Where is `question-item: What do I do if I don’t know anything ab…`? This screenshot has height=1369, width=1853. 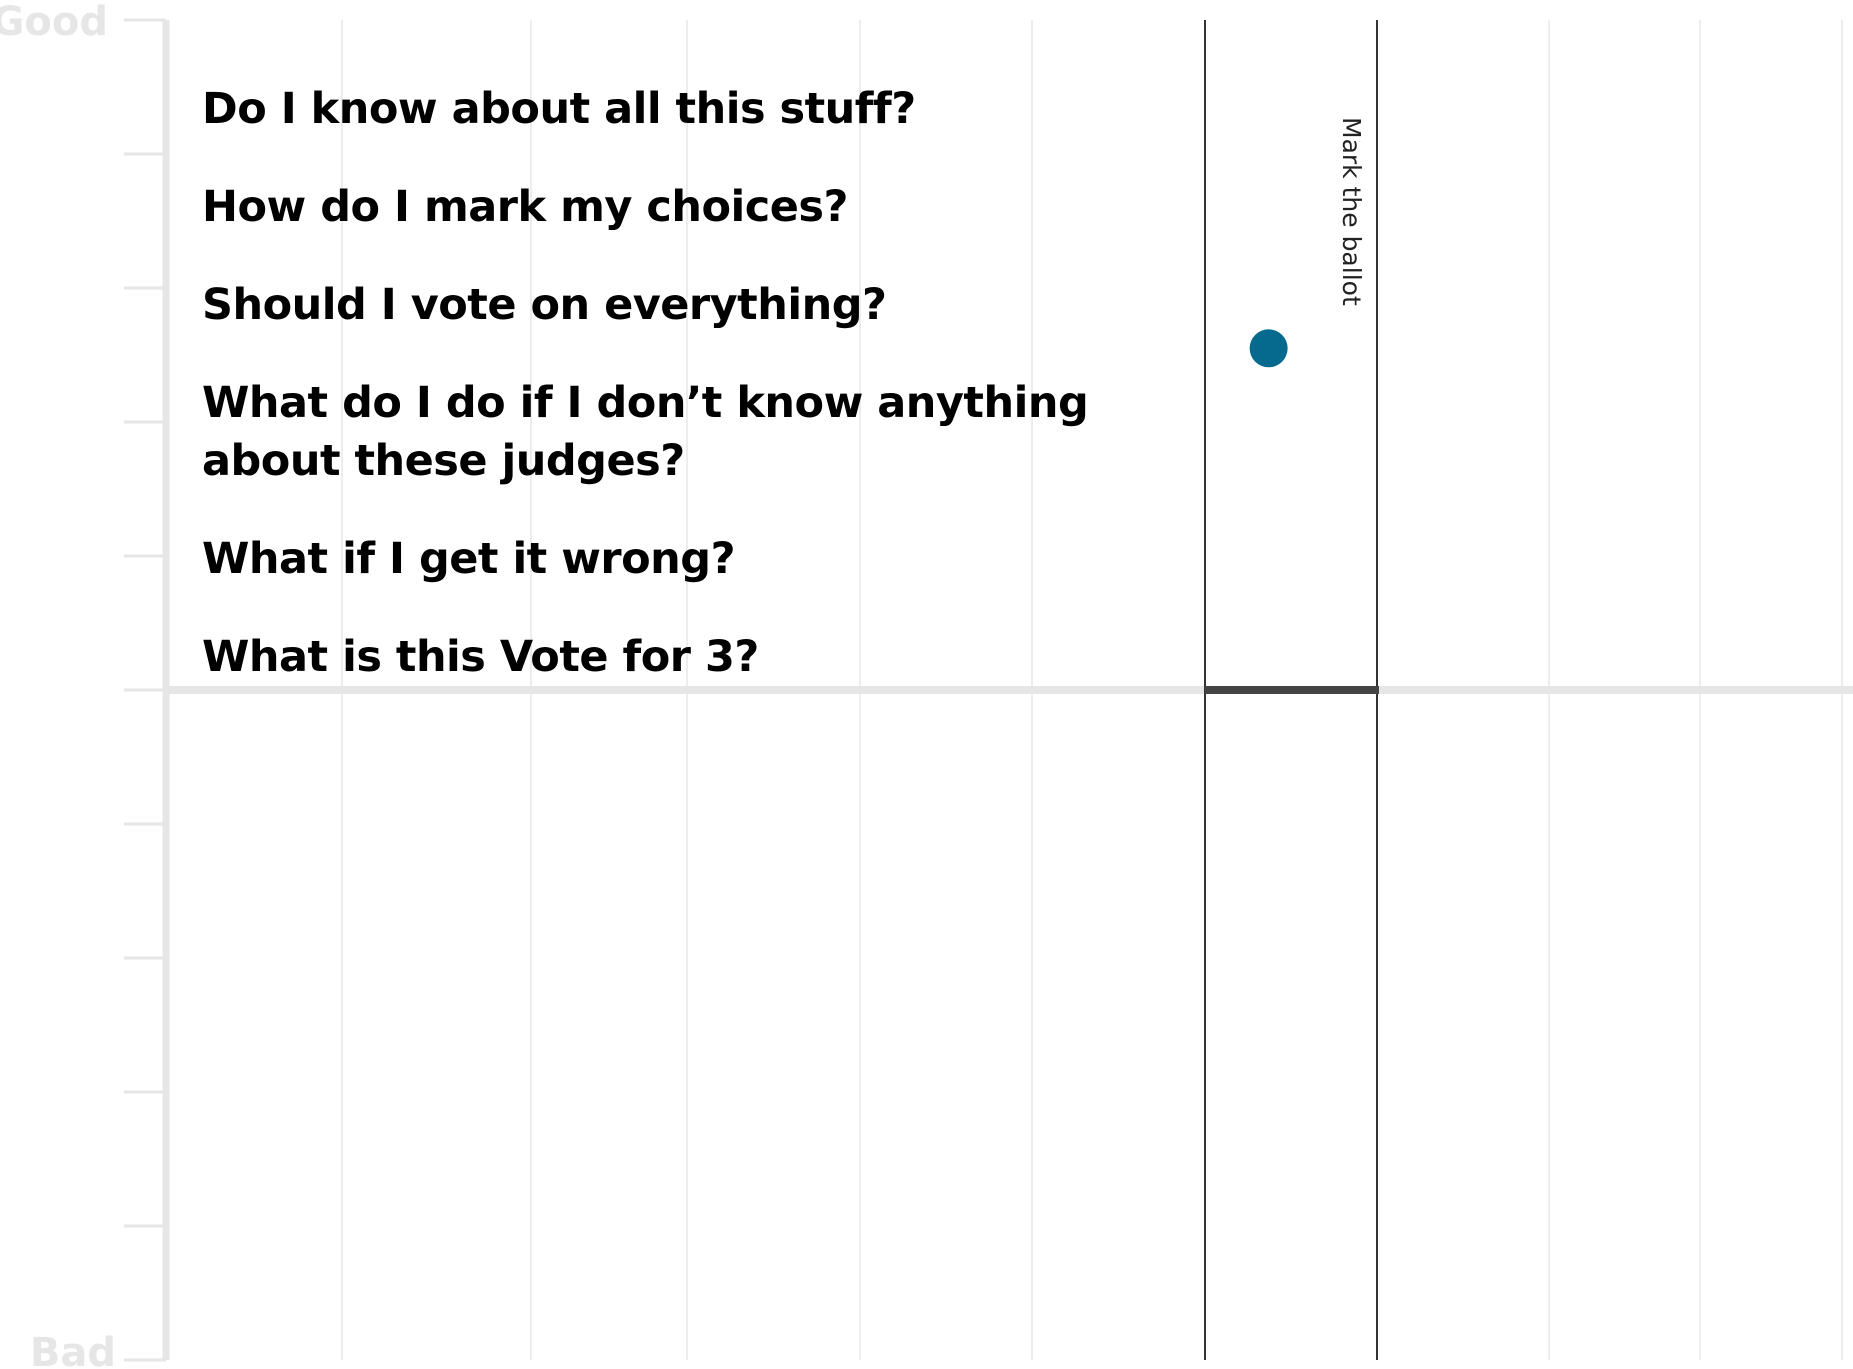 question-item: What do I do if I don’t know anything ab… is located at coordinates (645, 432).